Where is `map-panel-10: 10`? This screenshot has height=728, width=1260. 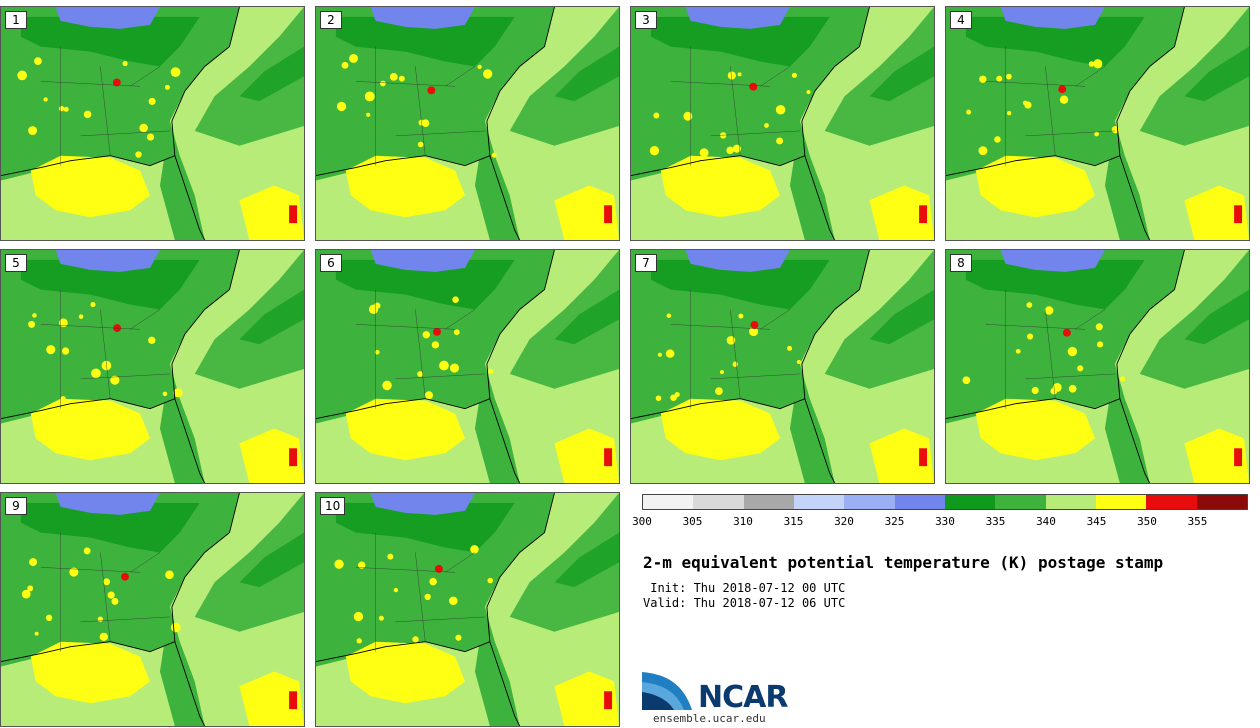 map-panel-10: 10 is located at coordinates (467, 609).